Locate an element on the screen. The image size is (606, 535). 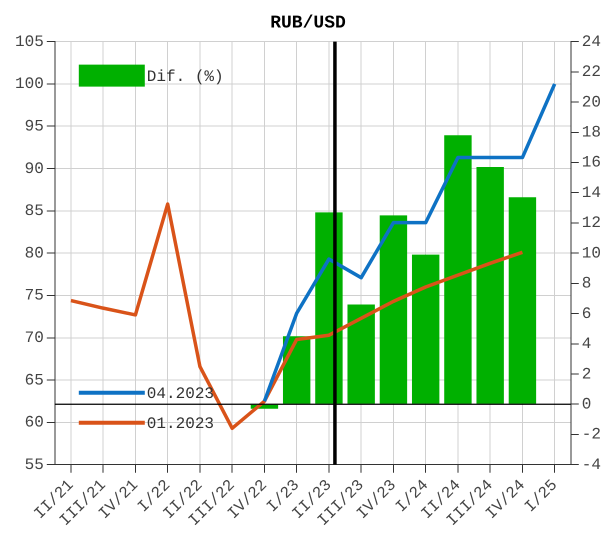
y2-tick-label: 16 is located at coordinates (591, 163).